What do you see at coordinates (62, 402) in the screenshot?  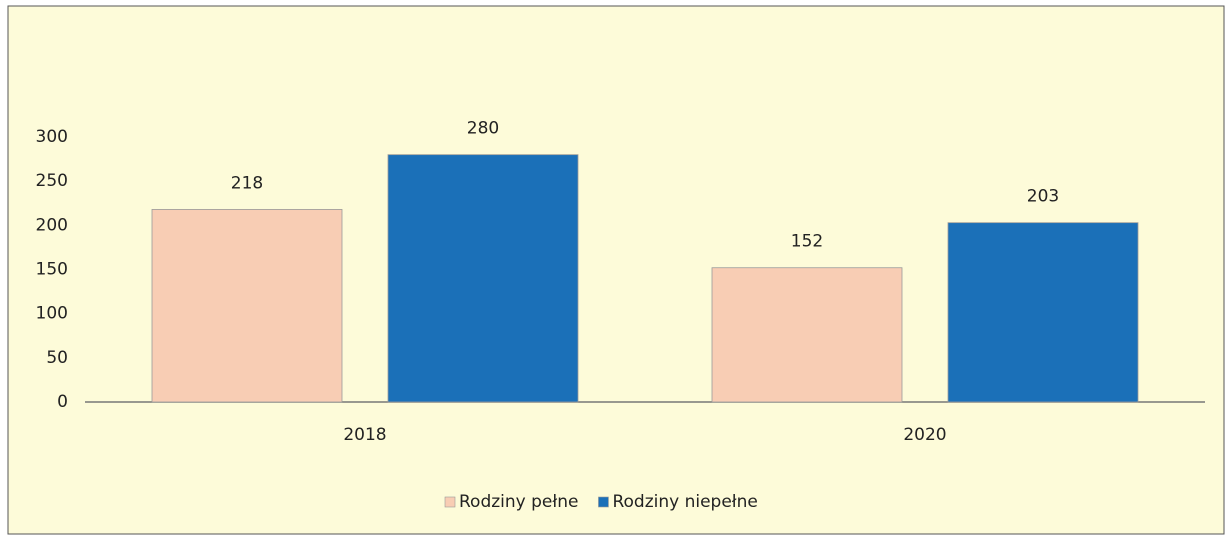 I see `y-tick-label: 0` at bounding box center [62, 402].